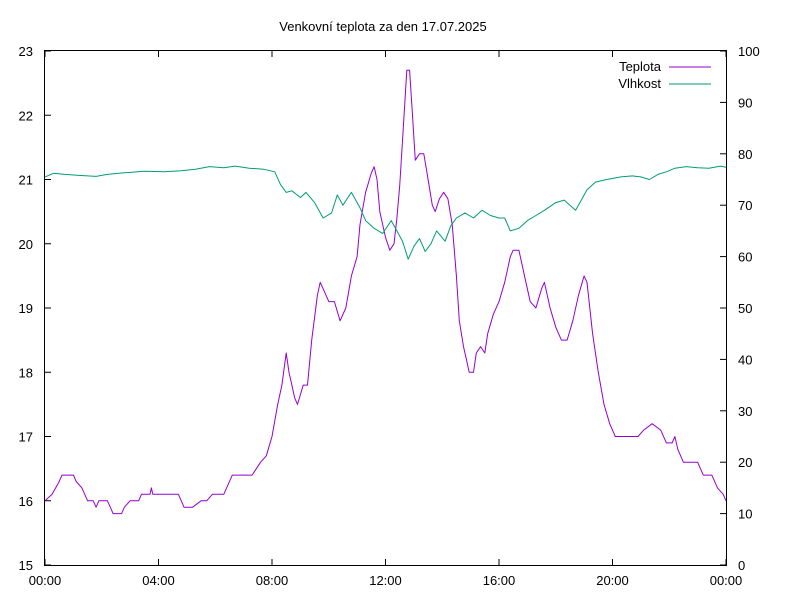 This screenshot has width=800, height=600. I want to click on y-right-tick-label: 30, so click(745, 411).